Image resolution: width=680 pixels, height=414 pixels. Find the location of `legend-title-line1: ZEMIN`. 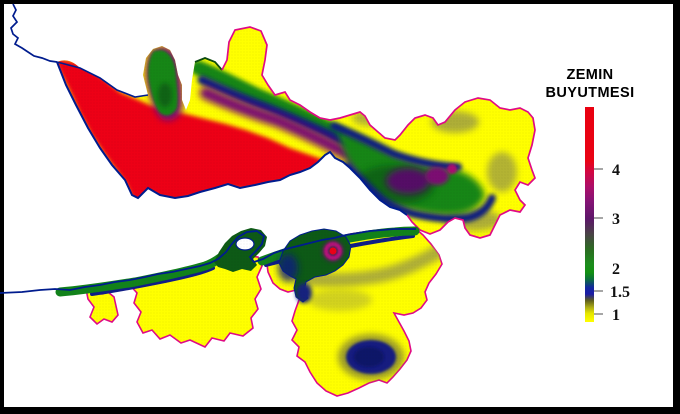

legend-title-line1: ZEMIN is located at coordinates (589, 75).